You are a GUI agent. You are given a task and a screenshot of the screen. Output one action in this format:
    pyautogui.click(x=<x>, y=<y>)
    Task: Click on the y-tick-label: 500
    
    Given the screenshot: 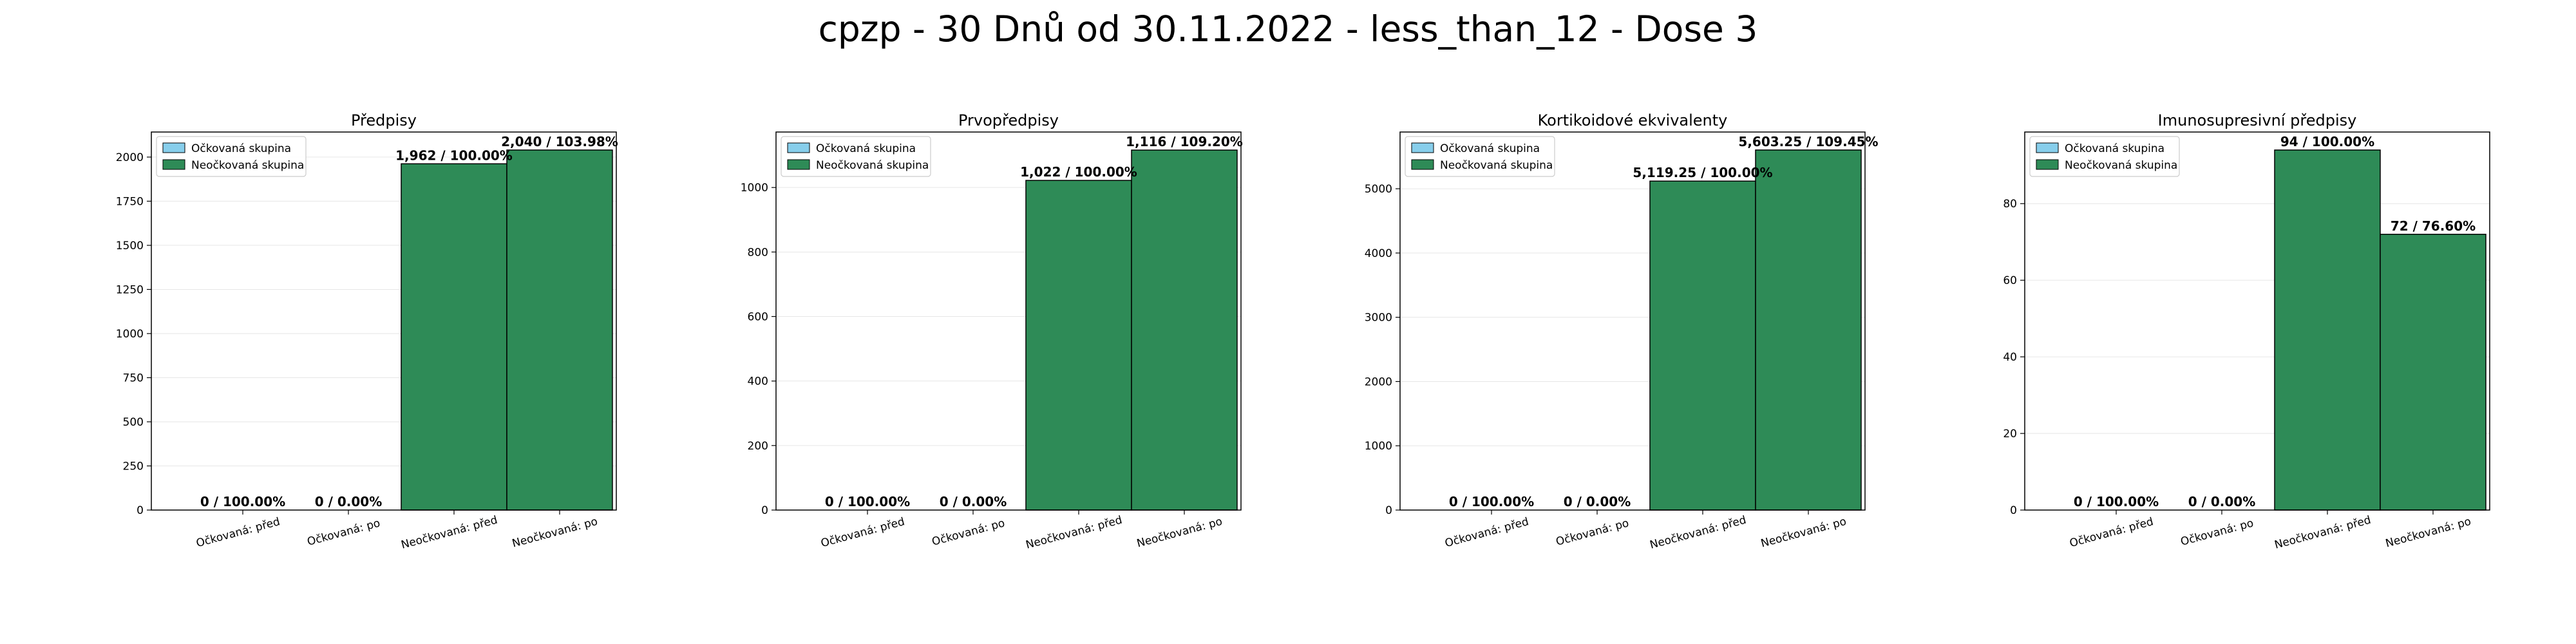 What is the action you would take?
    pyautogui.click(x=133, y=422)
    